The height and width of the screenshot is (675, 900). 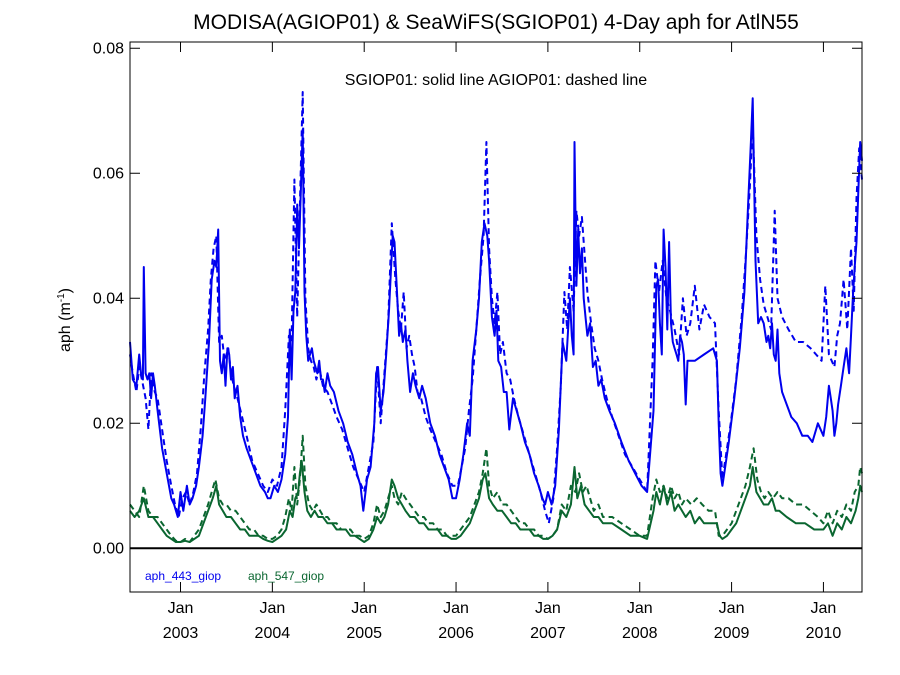 What do you see at coordinates (108, 423) in the screenshot?
I see `y-tick-label: 0.02` at bounding box center [108, 423].